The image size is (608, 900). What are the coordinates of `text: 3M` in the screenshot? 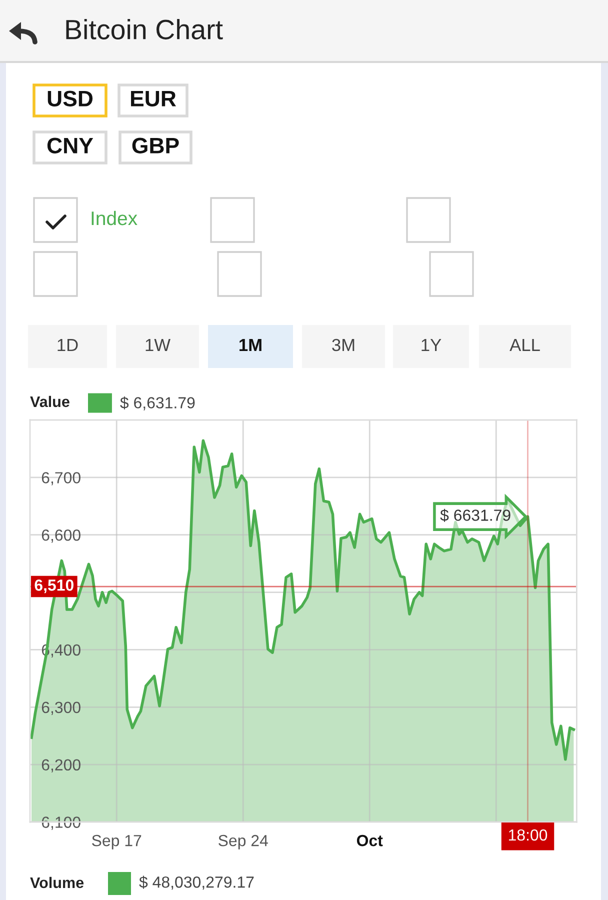 It's located at (343, 345).